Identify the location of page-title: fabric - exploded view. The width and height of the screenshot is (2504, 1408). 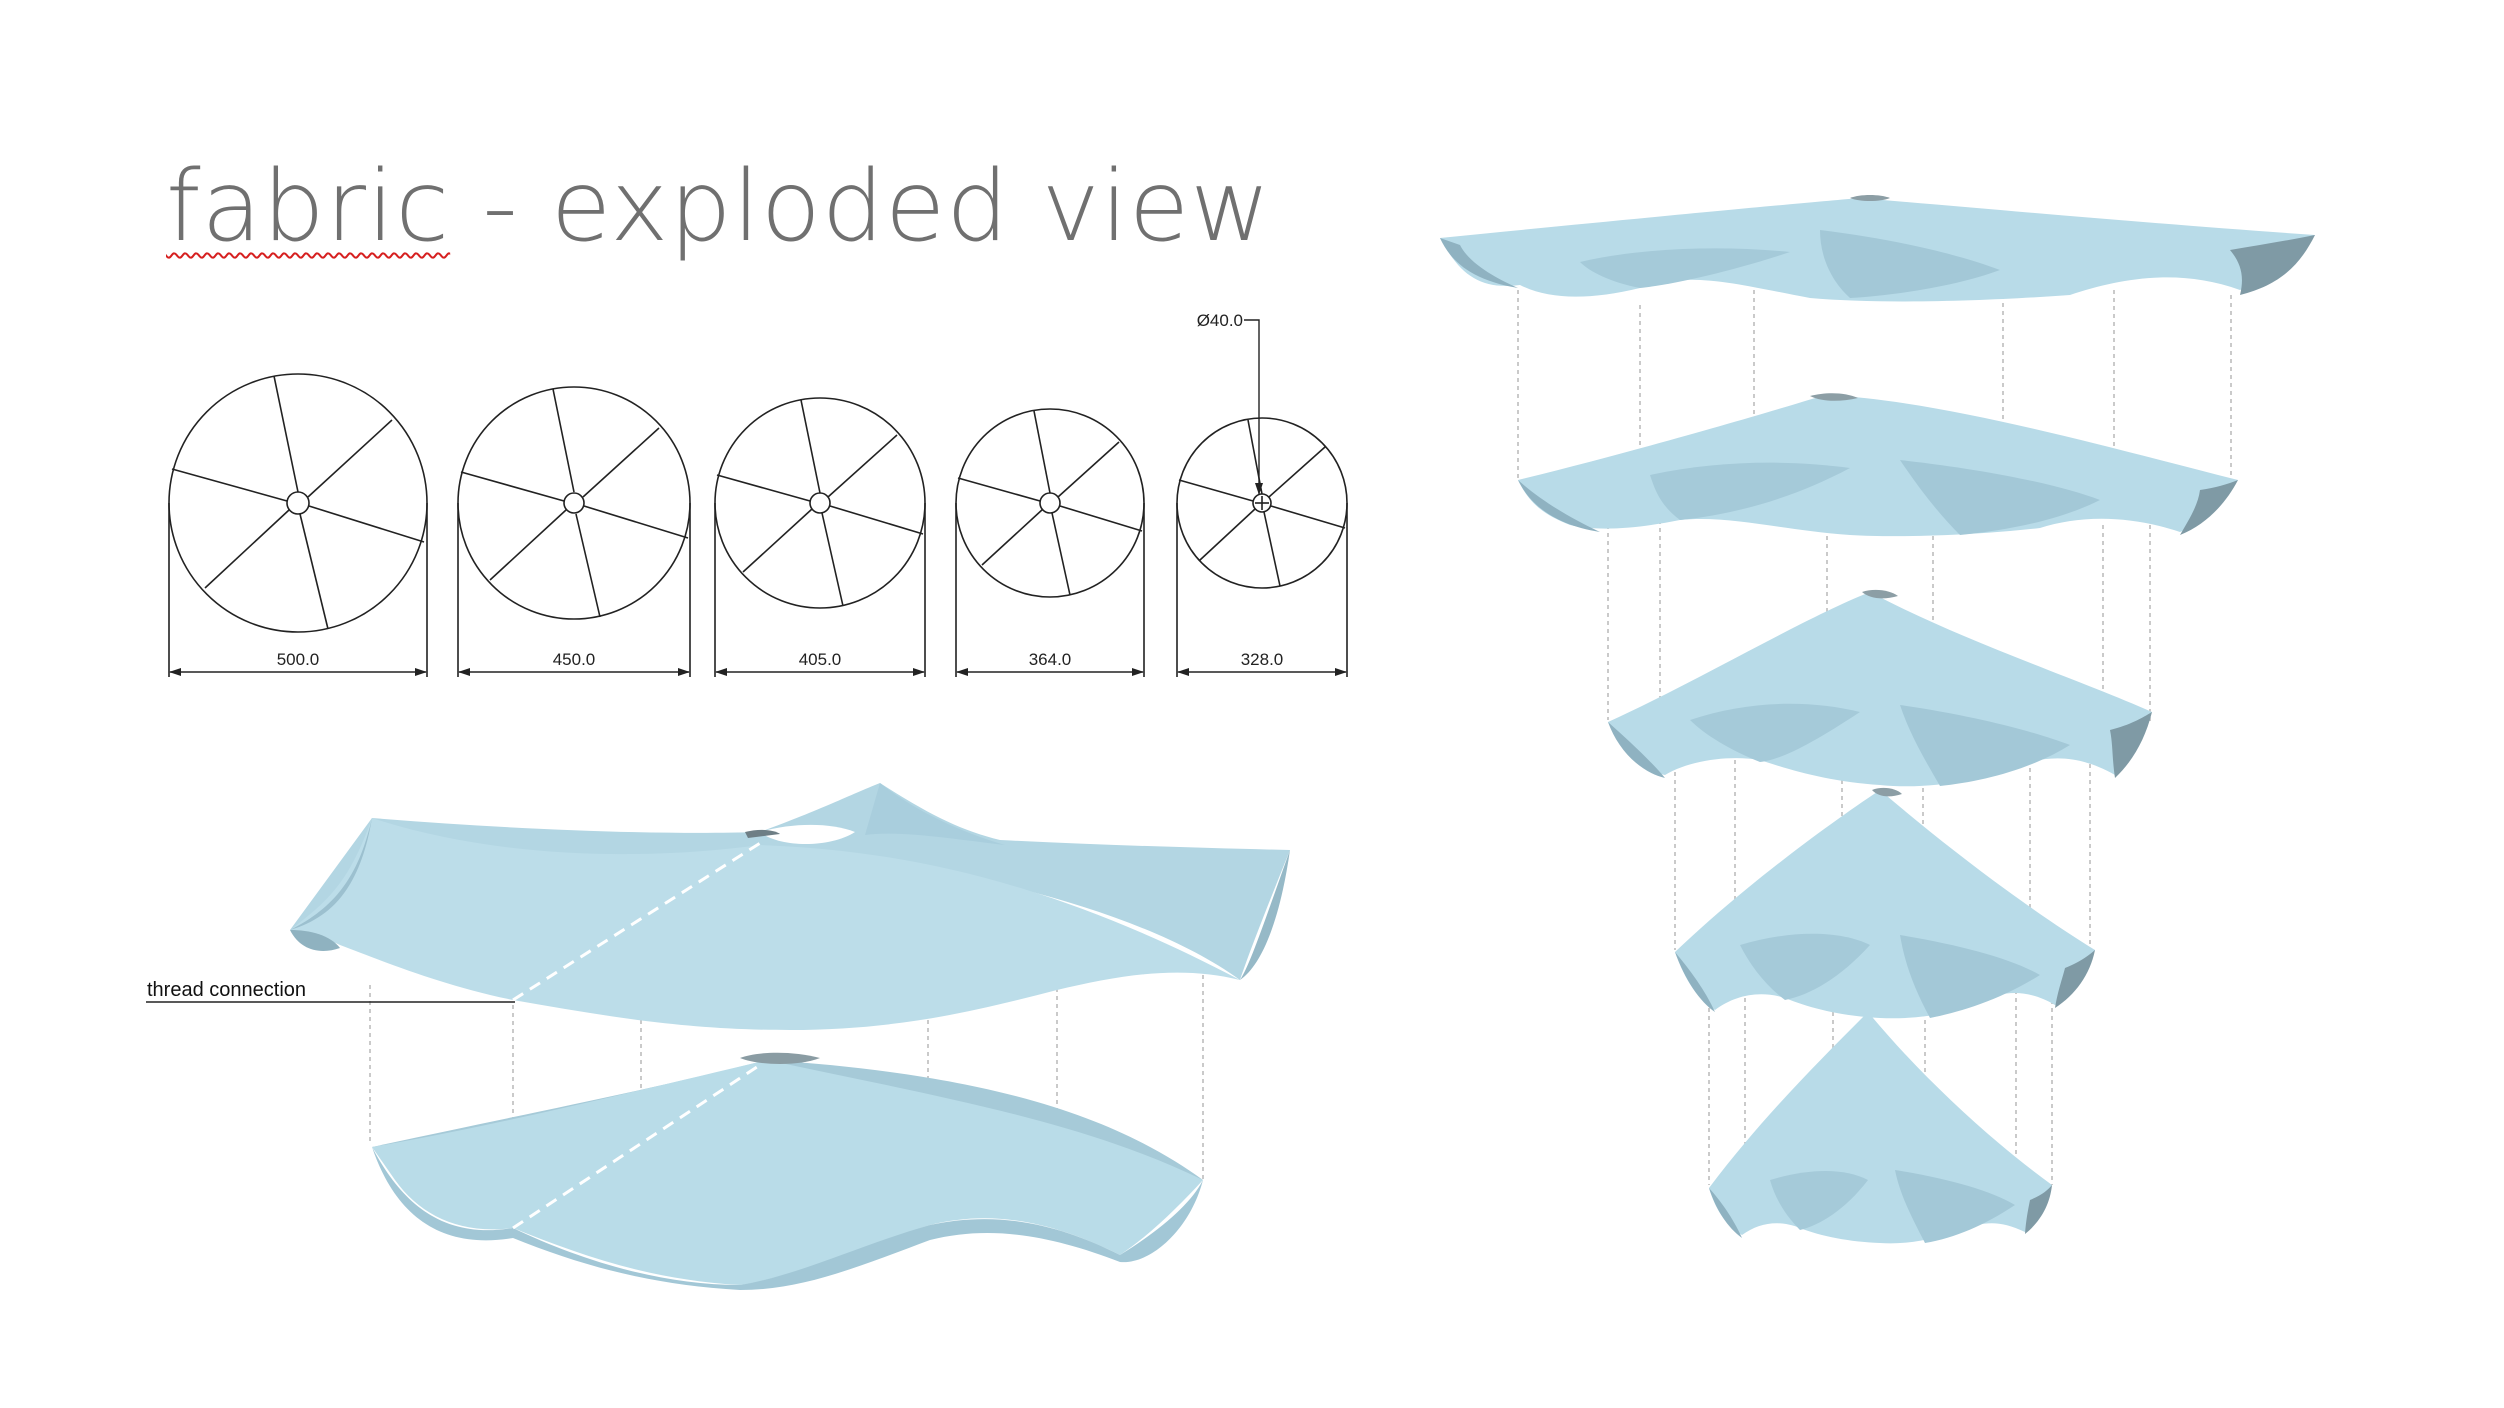
(718, 207).